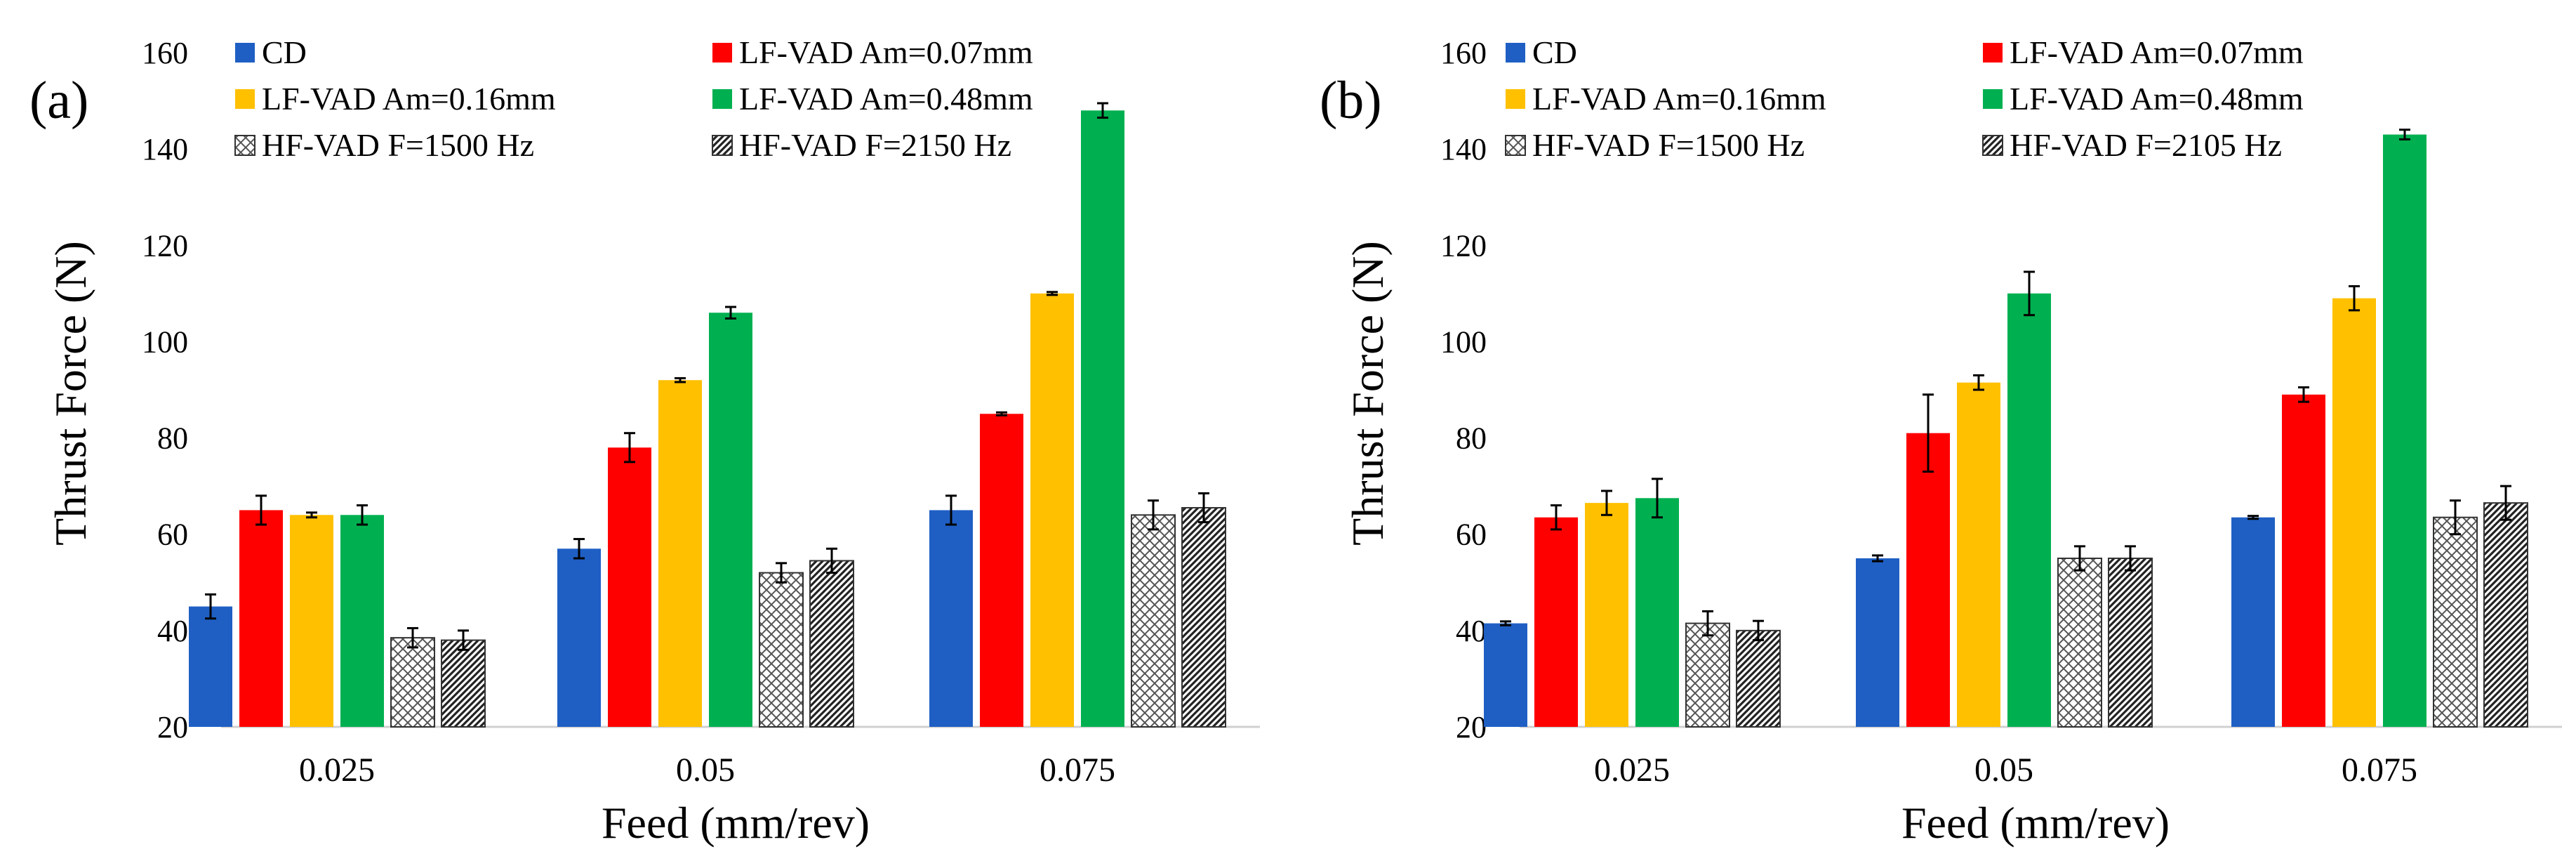  I want to click on panel-label: (a), so click(59, 100).